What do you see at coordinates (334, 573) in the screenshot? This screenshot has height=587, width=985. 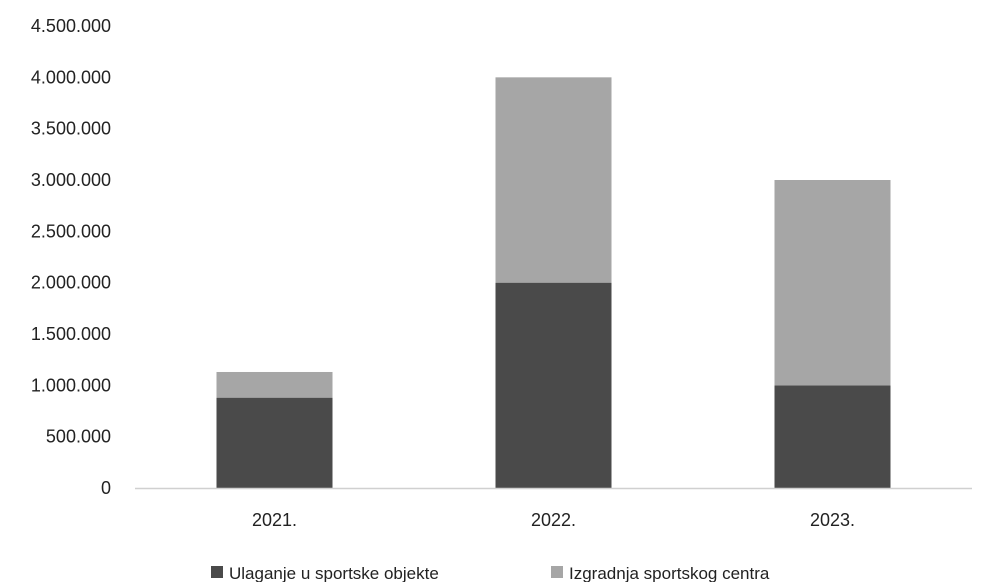 I see `legend-label: Ulaganje u sportske objekte` at bounding box center [334, 573].